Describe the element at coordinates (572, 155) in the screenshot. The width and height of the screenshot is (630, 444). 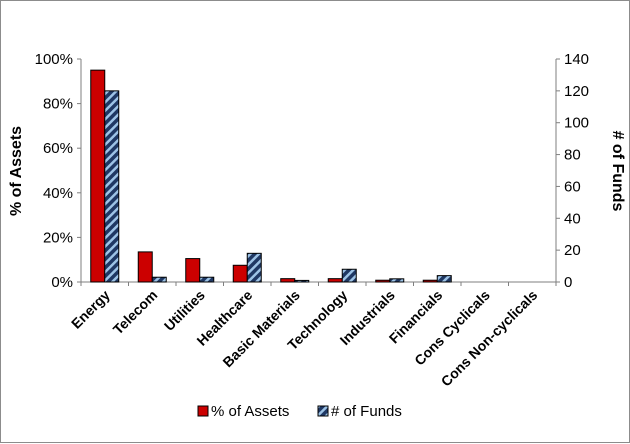
I see `y2-tick-label: 80` at that location.